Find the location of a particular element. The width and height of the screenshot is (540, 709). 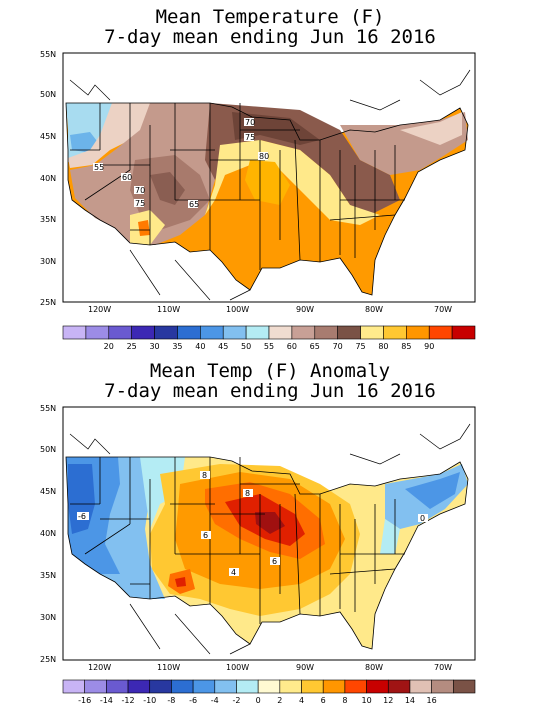

legend-label: 60 is located at coordinates (292, 346).